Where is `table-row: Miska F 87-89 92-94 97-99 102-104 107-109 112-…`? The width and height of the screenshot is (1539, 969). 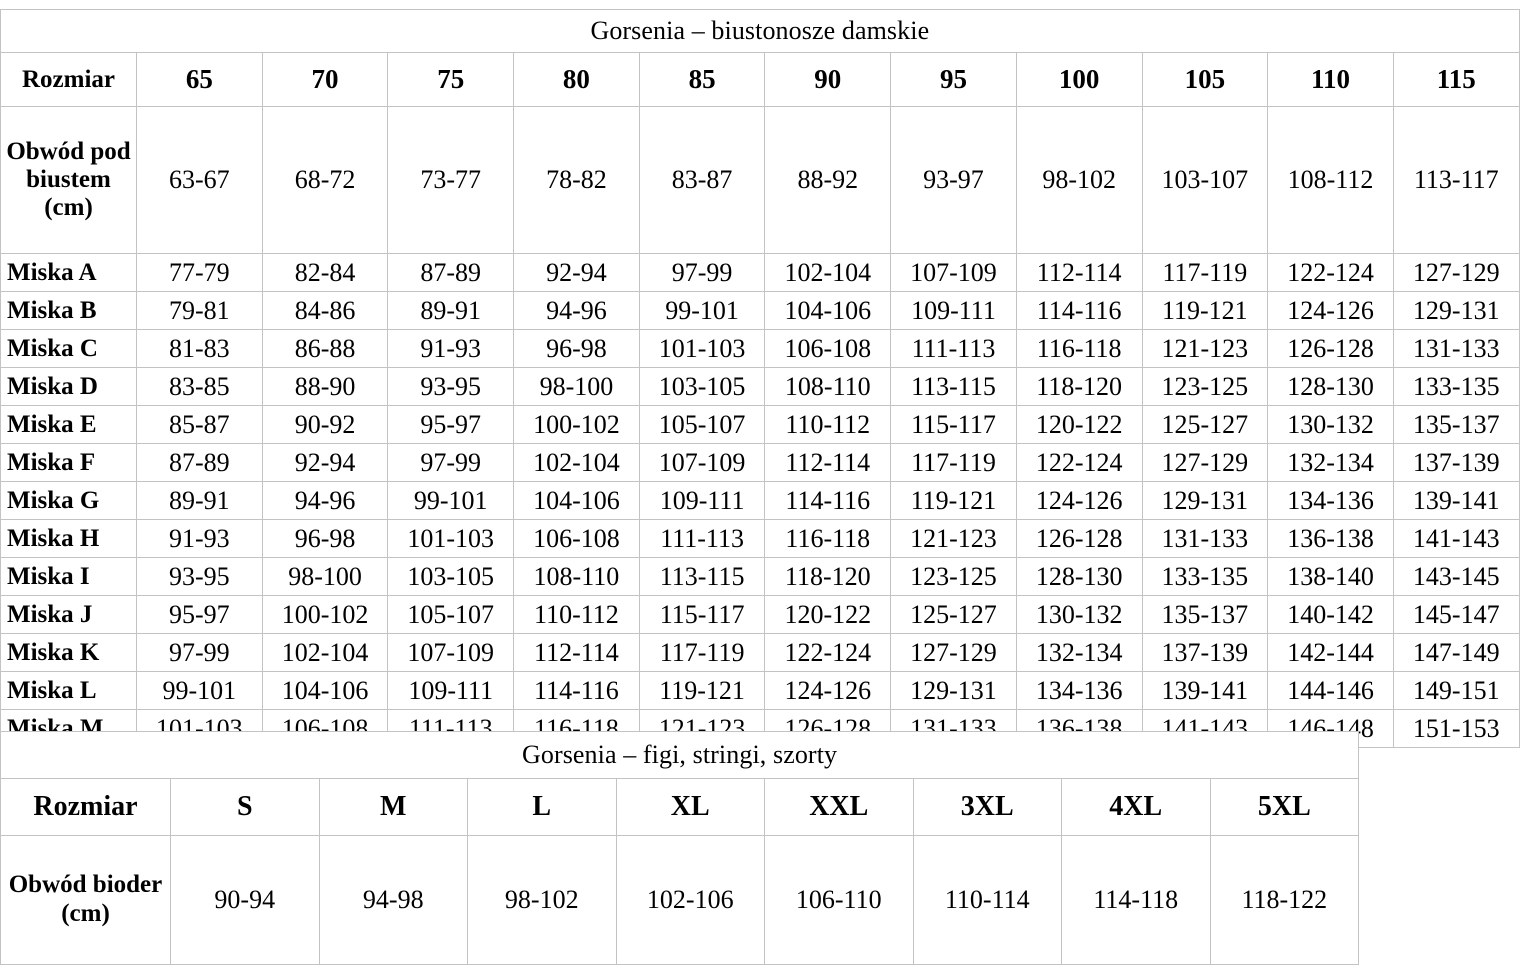
table-row: Miska F 87-89 92-94 97-99 102-104 107-109 112-… is located at coordinates (760, 462).